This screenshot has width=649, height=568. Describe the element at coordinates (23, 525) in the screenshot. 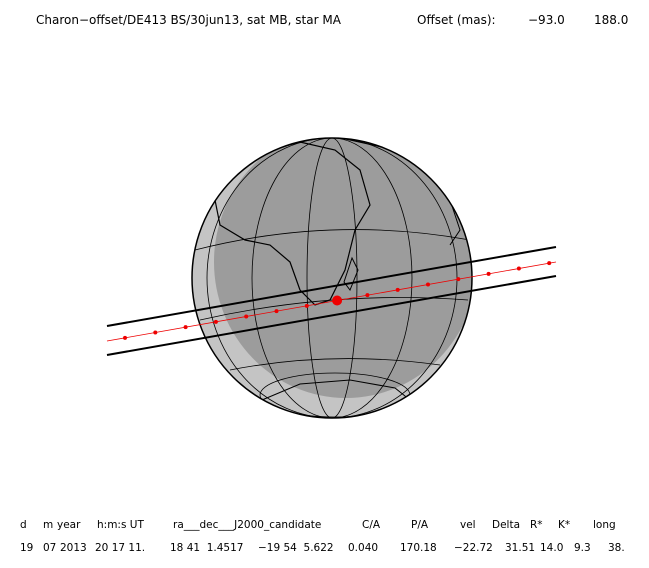

I see `column-header: d` at that location.